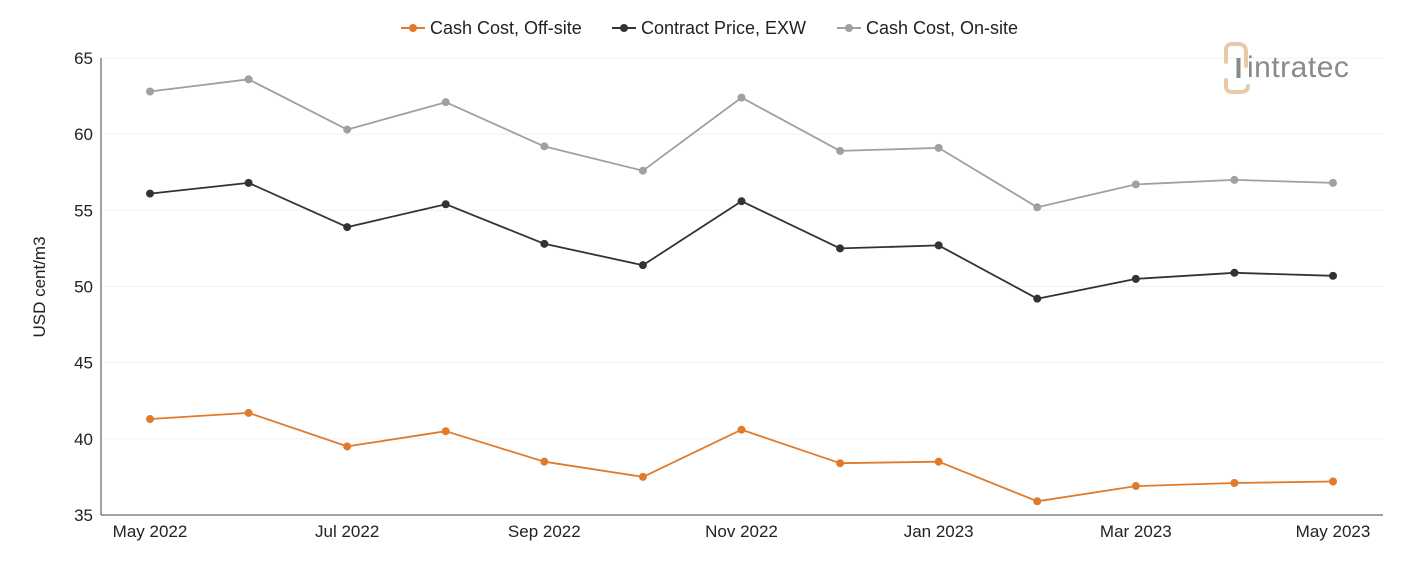  Describe the element at coordinates (83, 134) in the screenshot. I see `y-tick-label-60: 60` at that location.